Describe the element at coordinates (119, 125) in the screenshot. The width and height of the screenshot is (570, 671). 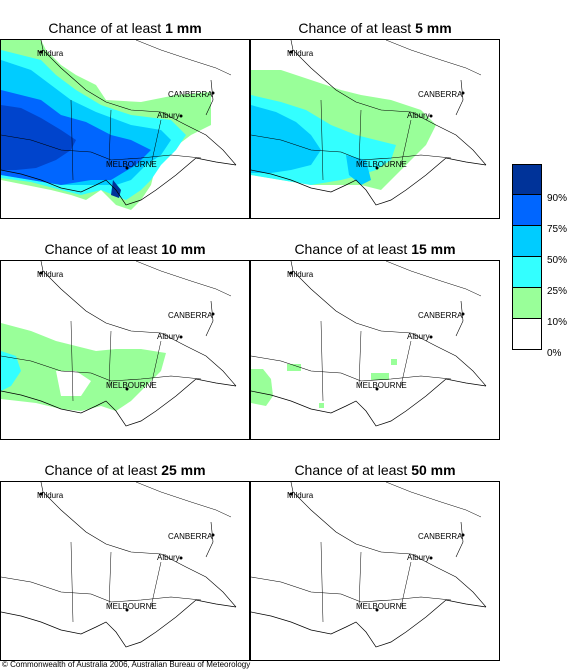
I see `map-1mm-graphic: Mildura CANBERRA Albury MELBOURNE` at that location.